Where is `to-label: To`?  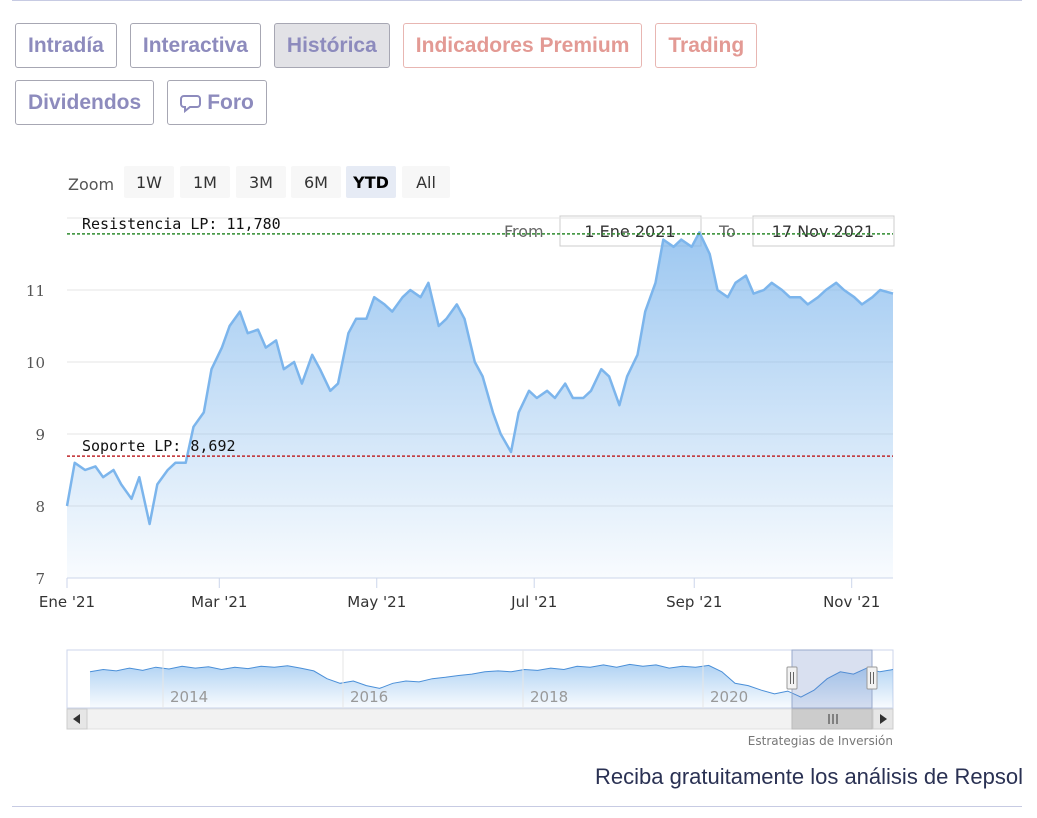 to-label: To is located at coordinates (727, 231).